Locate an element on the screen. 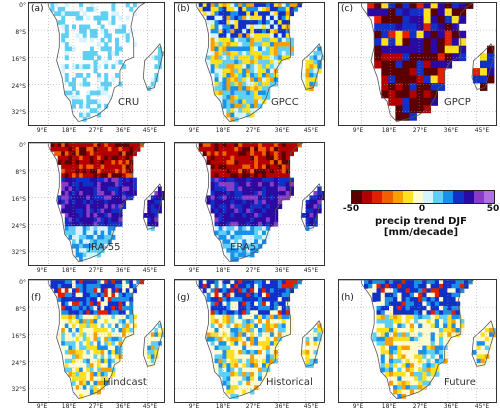  x-tick: 18°E is located at coordinates (223, 270).